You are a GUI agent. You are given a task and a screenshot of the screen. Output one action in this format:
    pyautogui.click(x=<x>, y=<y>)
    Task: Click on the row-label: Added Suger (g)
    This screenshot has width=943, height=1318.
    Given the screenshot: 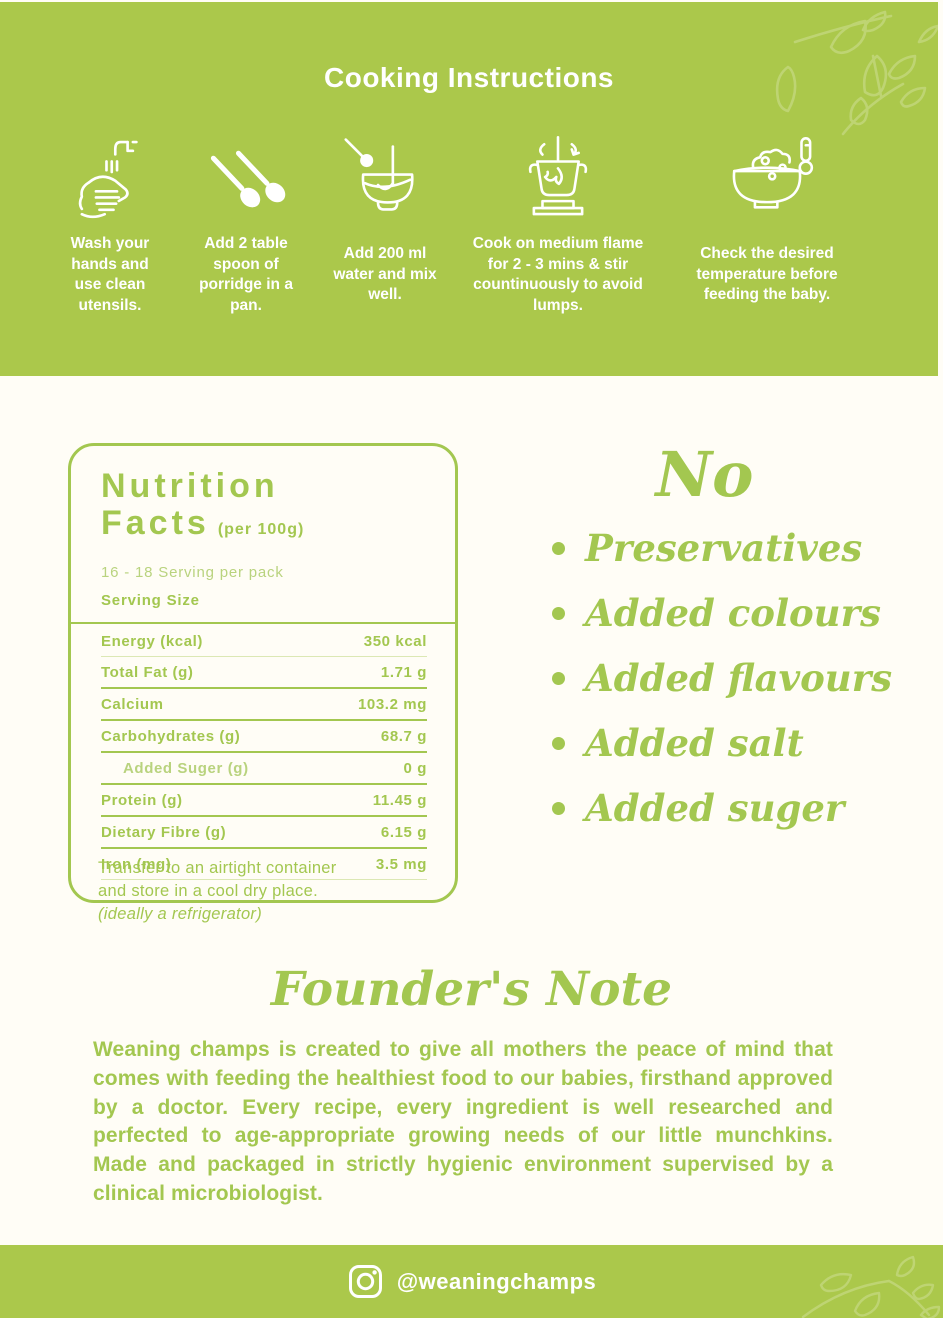 What is the action you would take?
    pyautogui.click(x=186, y=768)
    